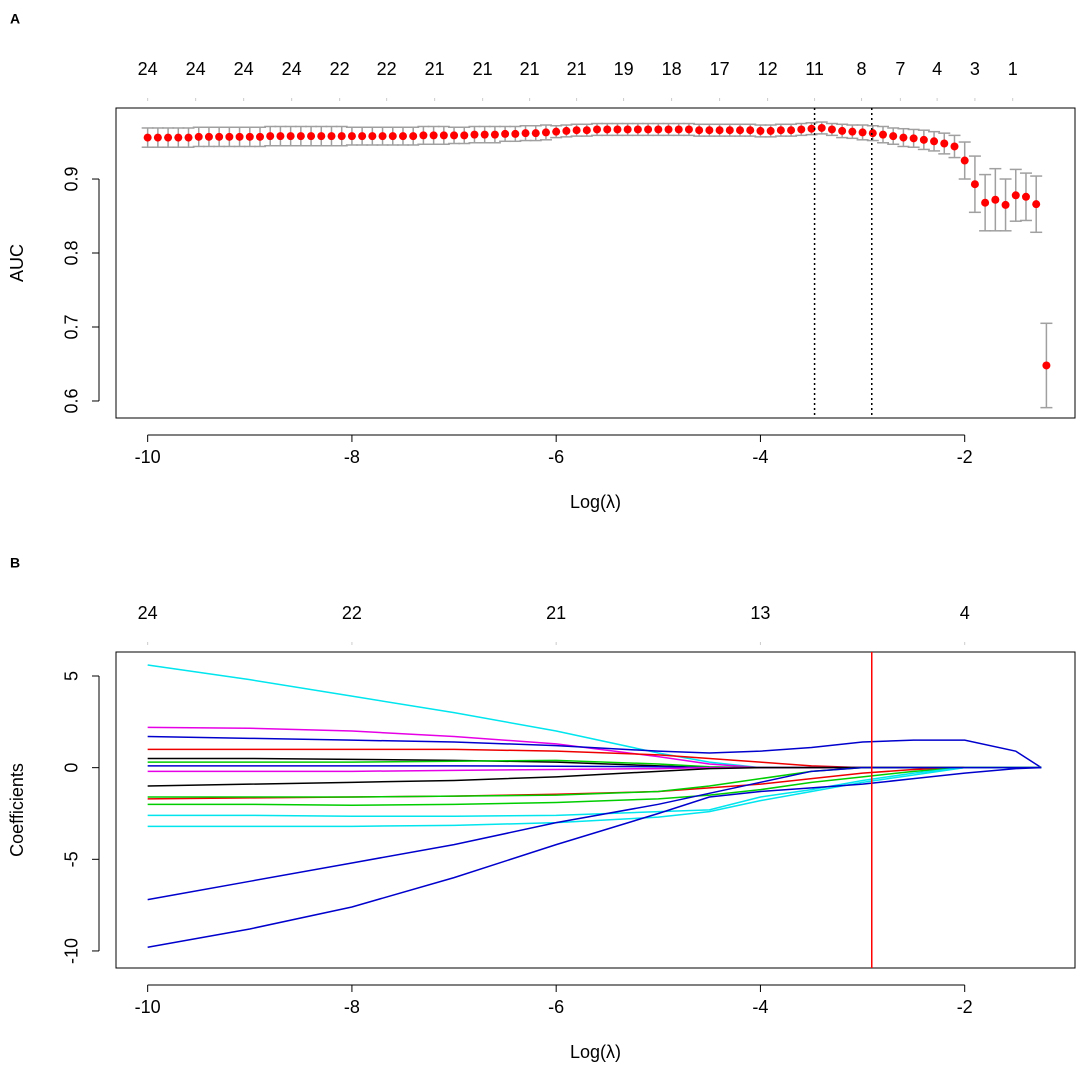 This screenshot has height=1079, width=1084. Describe the element at coordinates (17, 810) in the screenshot. I see `y-axis-title: Coefficients` at that location.